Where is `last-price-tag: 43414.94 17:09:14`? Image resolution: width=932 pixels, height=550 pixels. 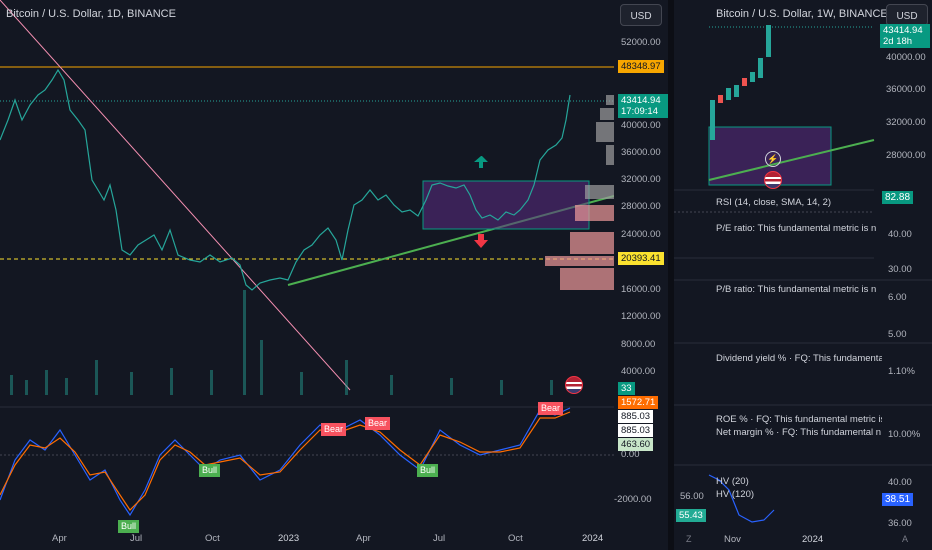
last-price-tag: 43414.94 17:09:14 is located at coordinates (643, 106).